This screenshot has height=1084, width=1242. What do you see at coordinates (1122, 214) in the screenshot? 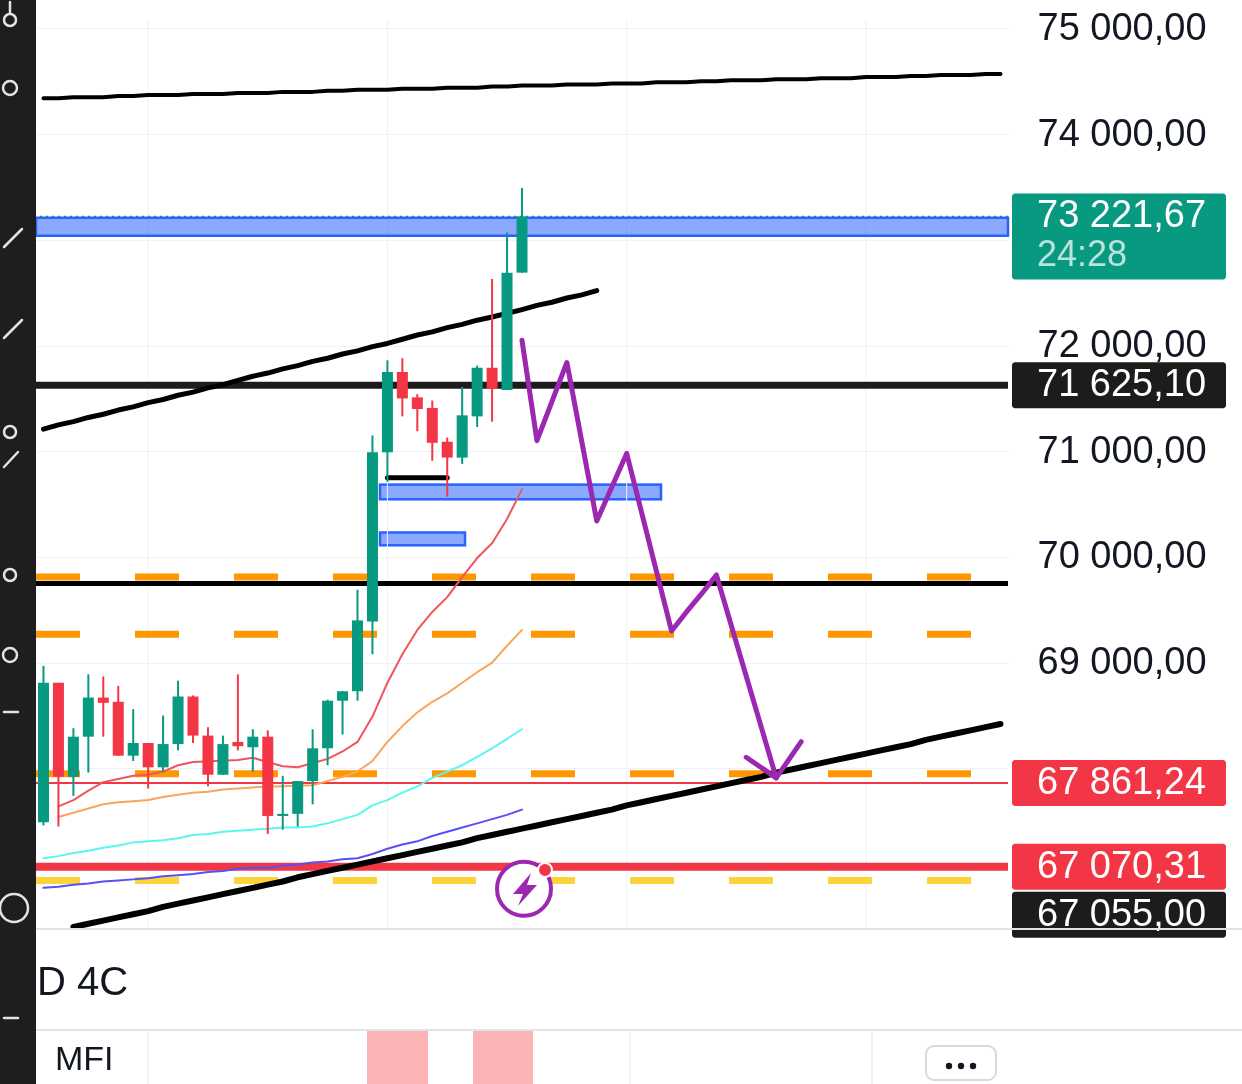
I see `ref-line-label: 73 221,67` at bounding box center [1122, 214].